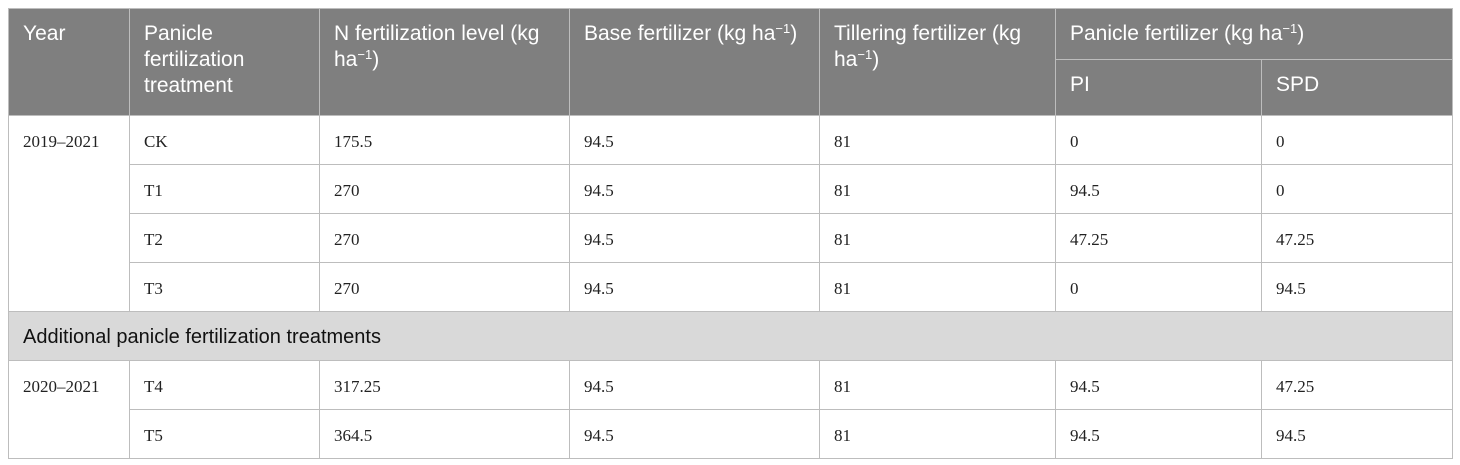 The height and width of the screenshot is (465, 1460). Describe the element at coordinates (444, 385) in the screenshot. I see `n-level-cell: 317.25` at that location.